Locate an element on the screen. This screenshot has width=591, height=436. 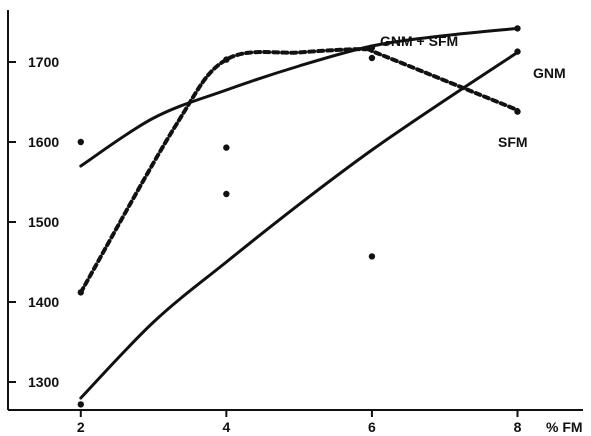
y-tick-label: 1700 is located at coordinates (43, 62).